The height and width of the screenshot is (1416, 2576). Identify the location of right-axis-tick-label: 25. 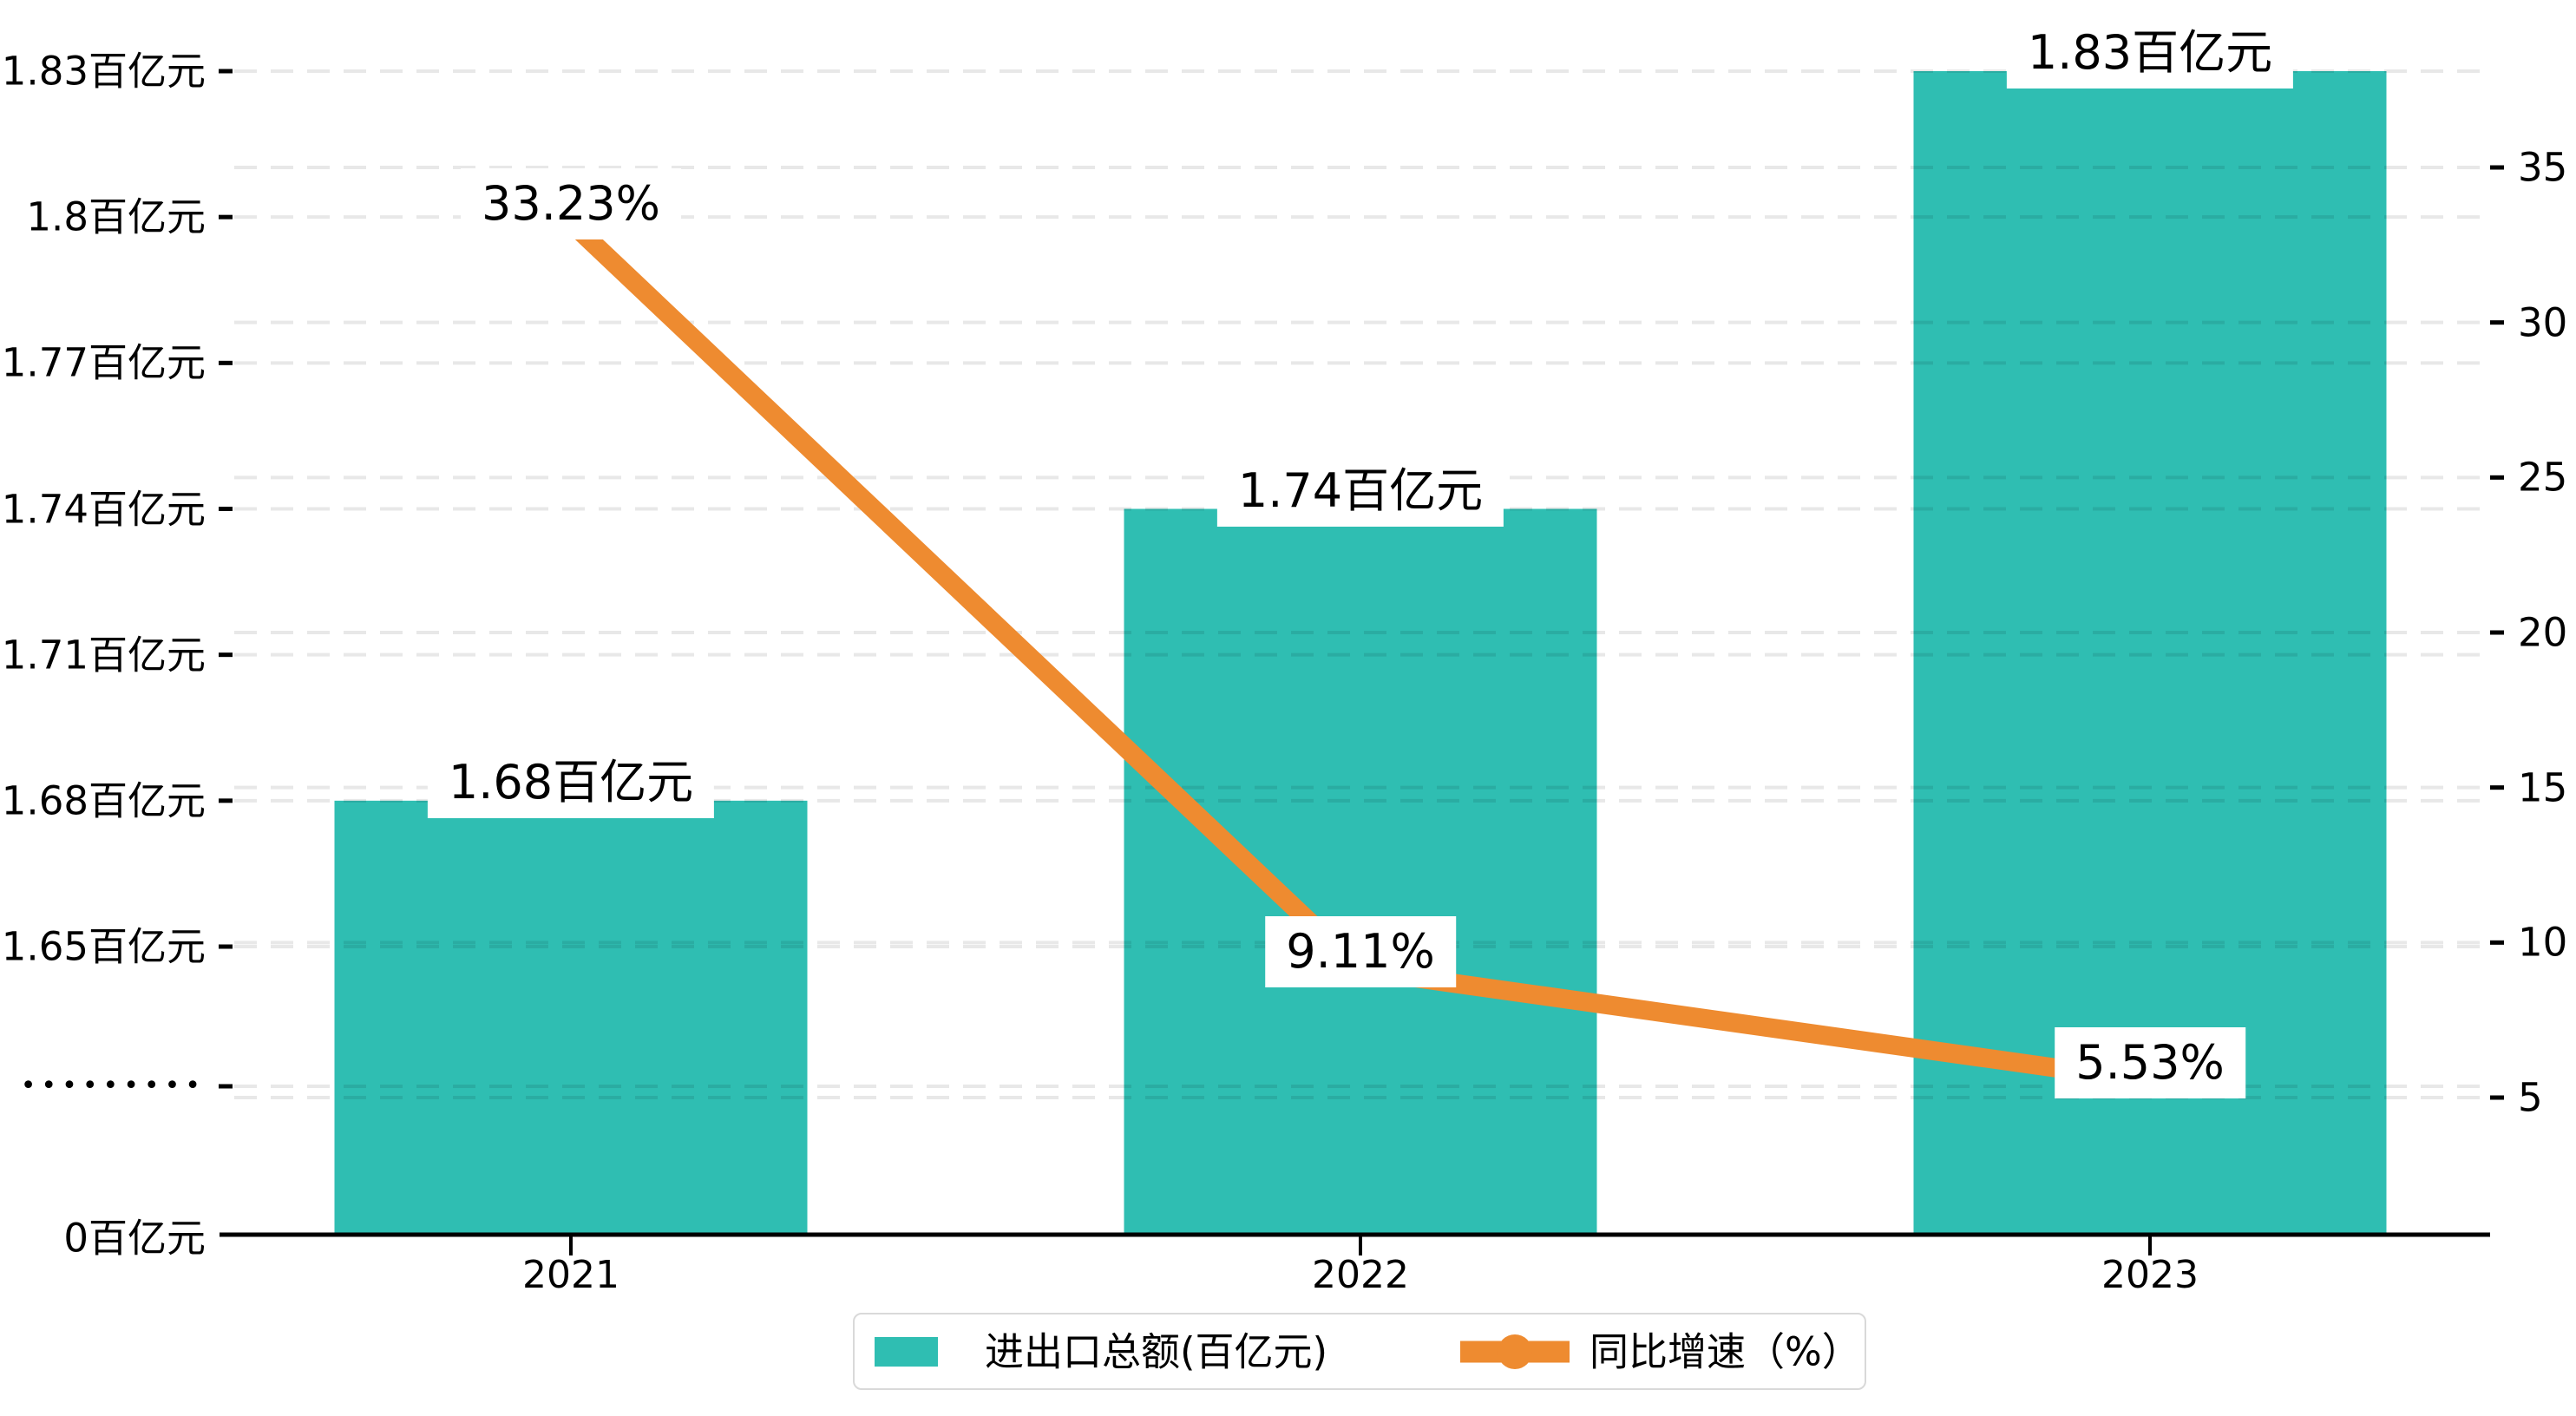
(2543, 477).